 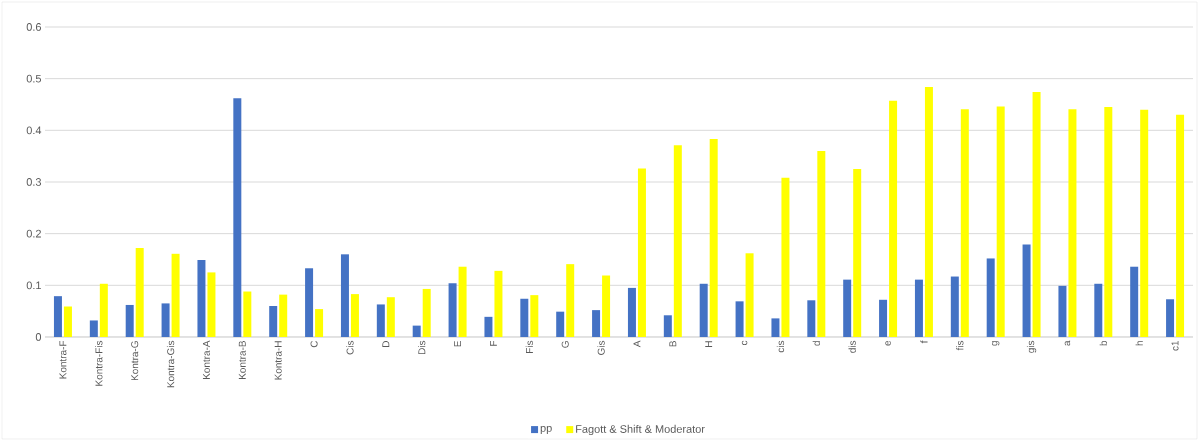 I want to click on x-tick-label: D, so click(x=386, y=343).